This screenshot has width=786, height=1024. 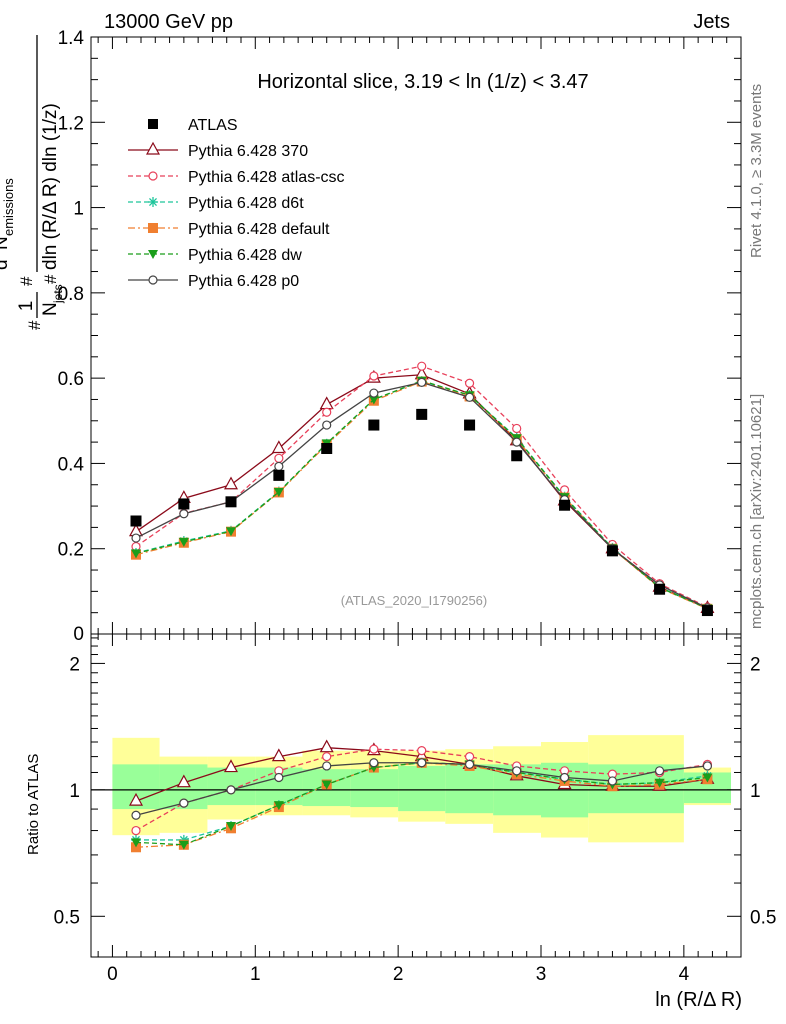 I want to click on legend-marker-arm, so click(x=153, y=202).